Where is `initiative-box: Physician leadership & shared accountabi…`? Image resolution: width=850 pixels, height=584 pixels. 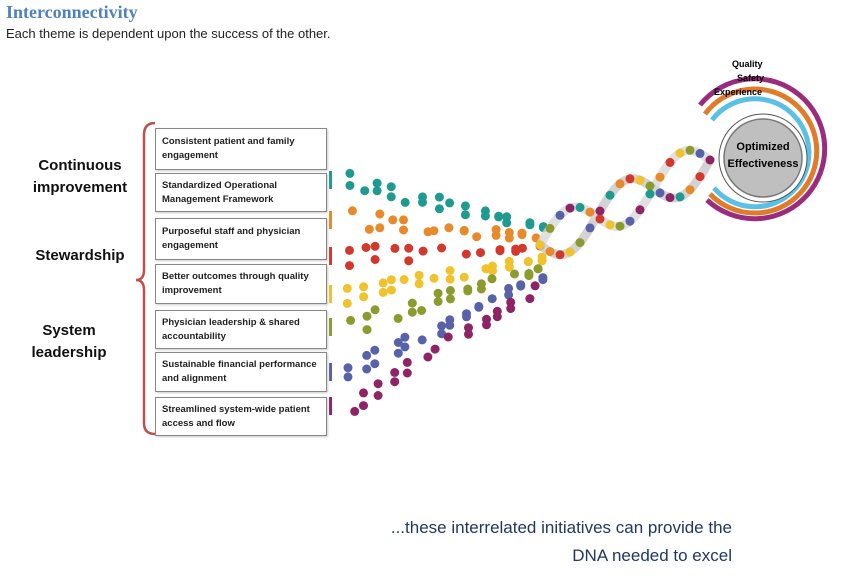
initiative-box: Physician leadership & shared accountabi… is located at coordinates (241, 329).